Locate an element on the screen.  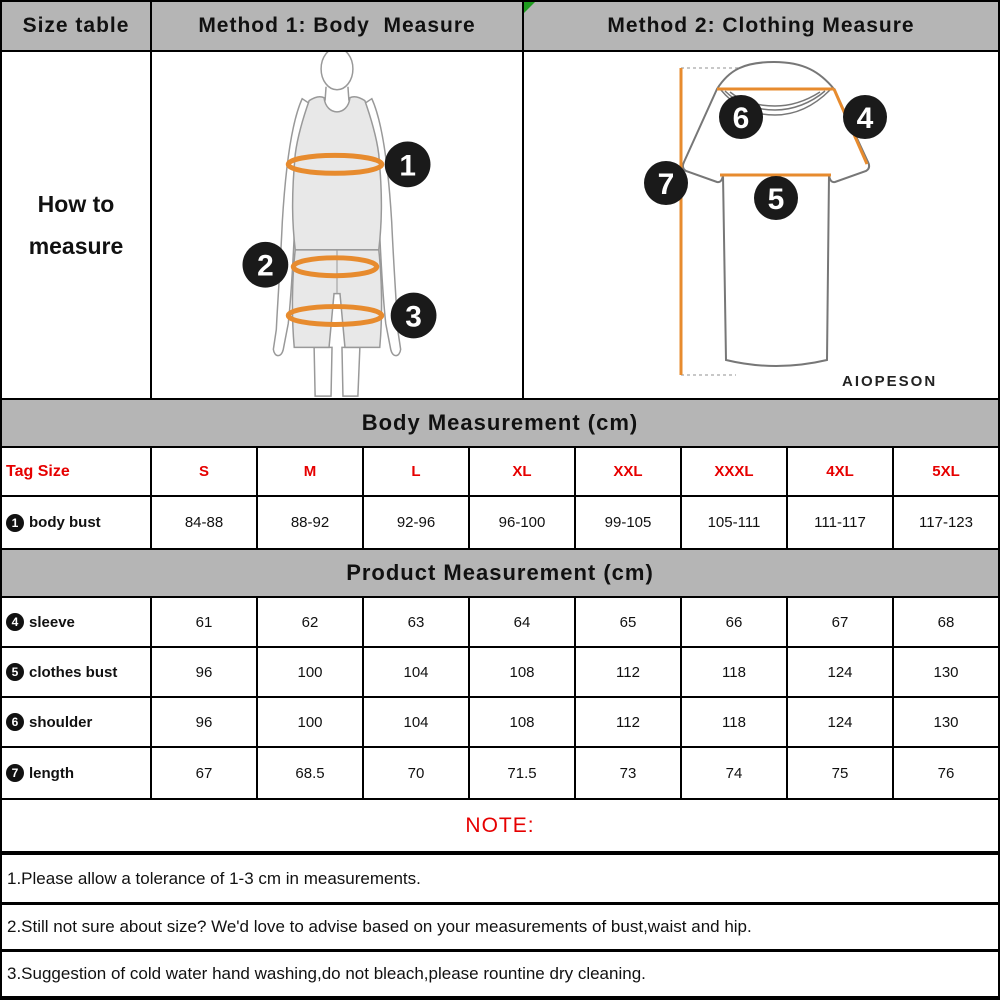
table-cell: 84-88 is located at coordinates (203, 522).